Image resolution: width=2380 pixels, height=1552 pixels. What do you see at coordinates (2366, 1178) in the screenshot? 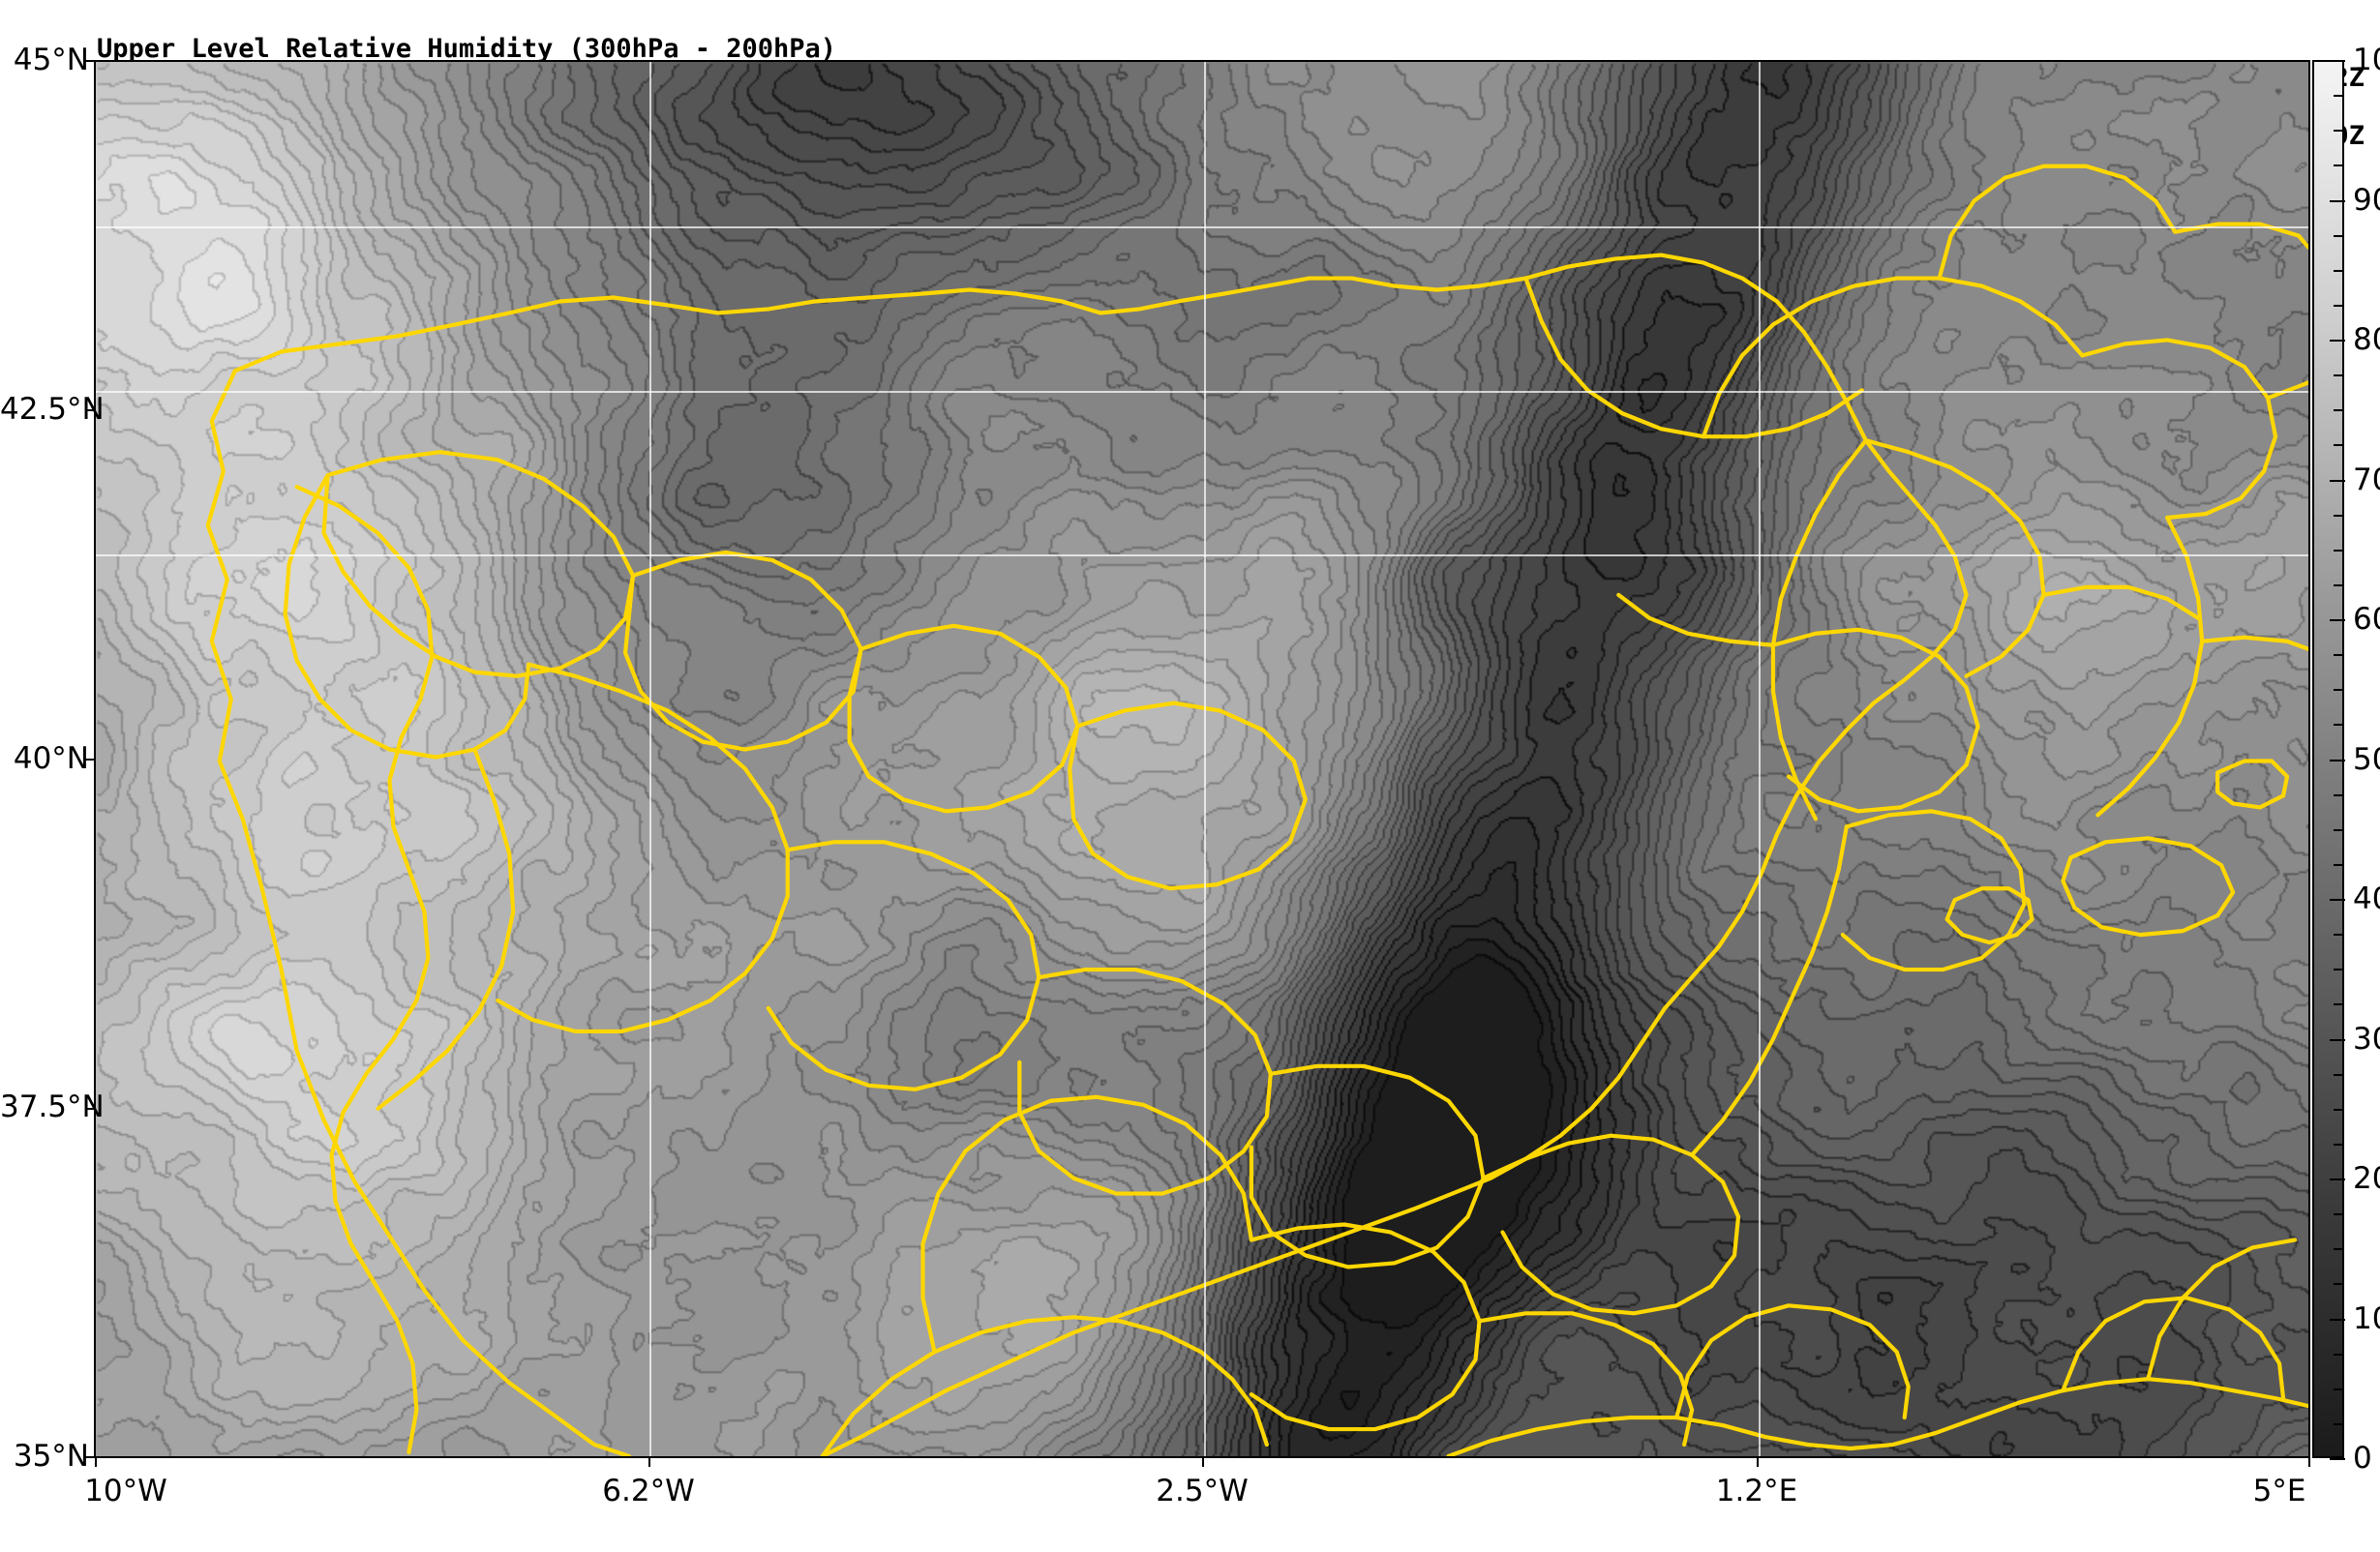
I see `colorbar-label-20: 20` at bounding box center [2366, 1178].